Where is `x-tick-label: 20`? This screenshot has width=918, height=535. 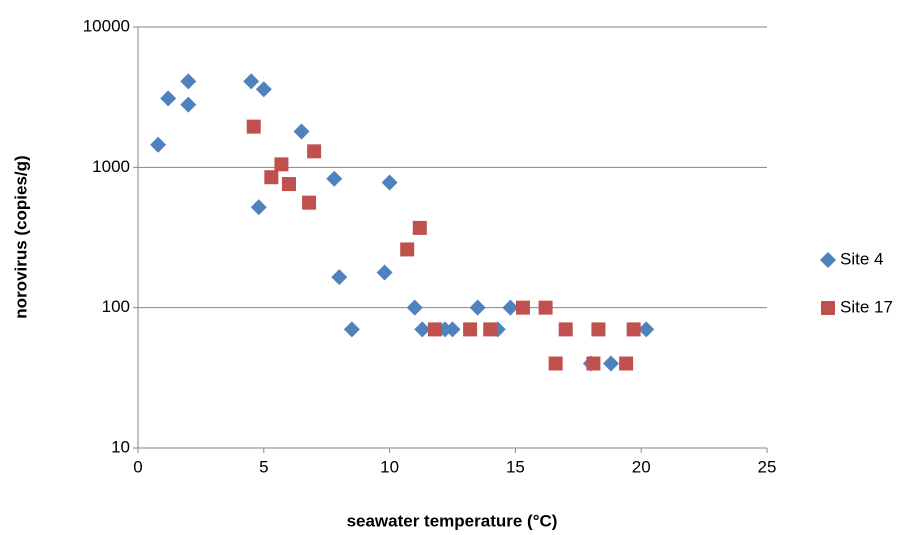 x-tick-label: 20 is located at coordinates (641, 466).